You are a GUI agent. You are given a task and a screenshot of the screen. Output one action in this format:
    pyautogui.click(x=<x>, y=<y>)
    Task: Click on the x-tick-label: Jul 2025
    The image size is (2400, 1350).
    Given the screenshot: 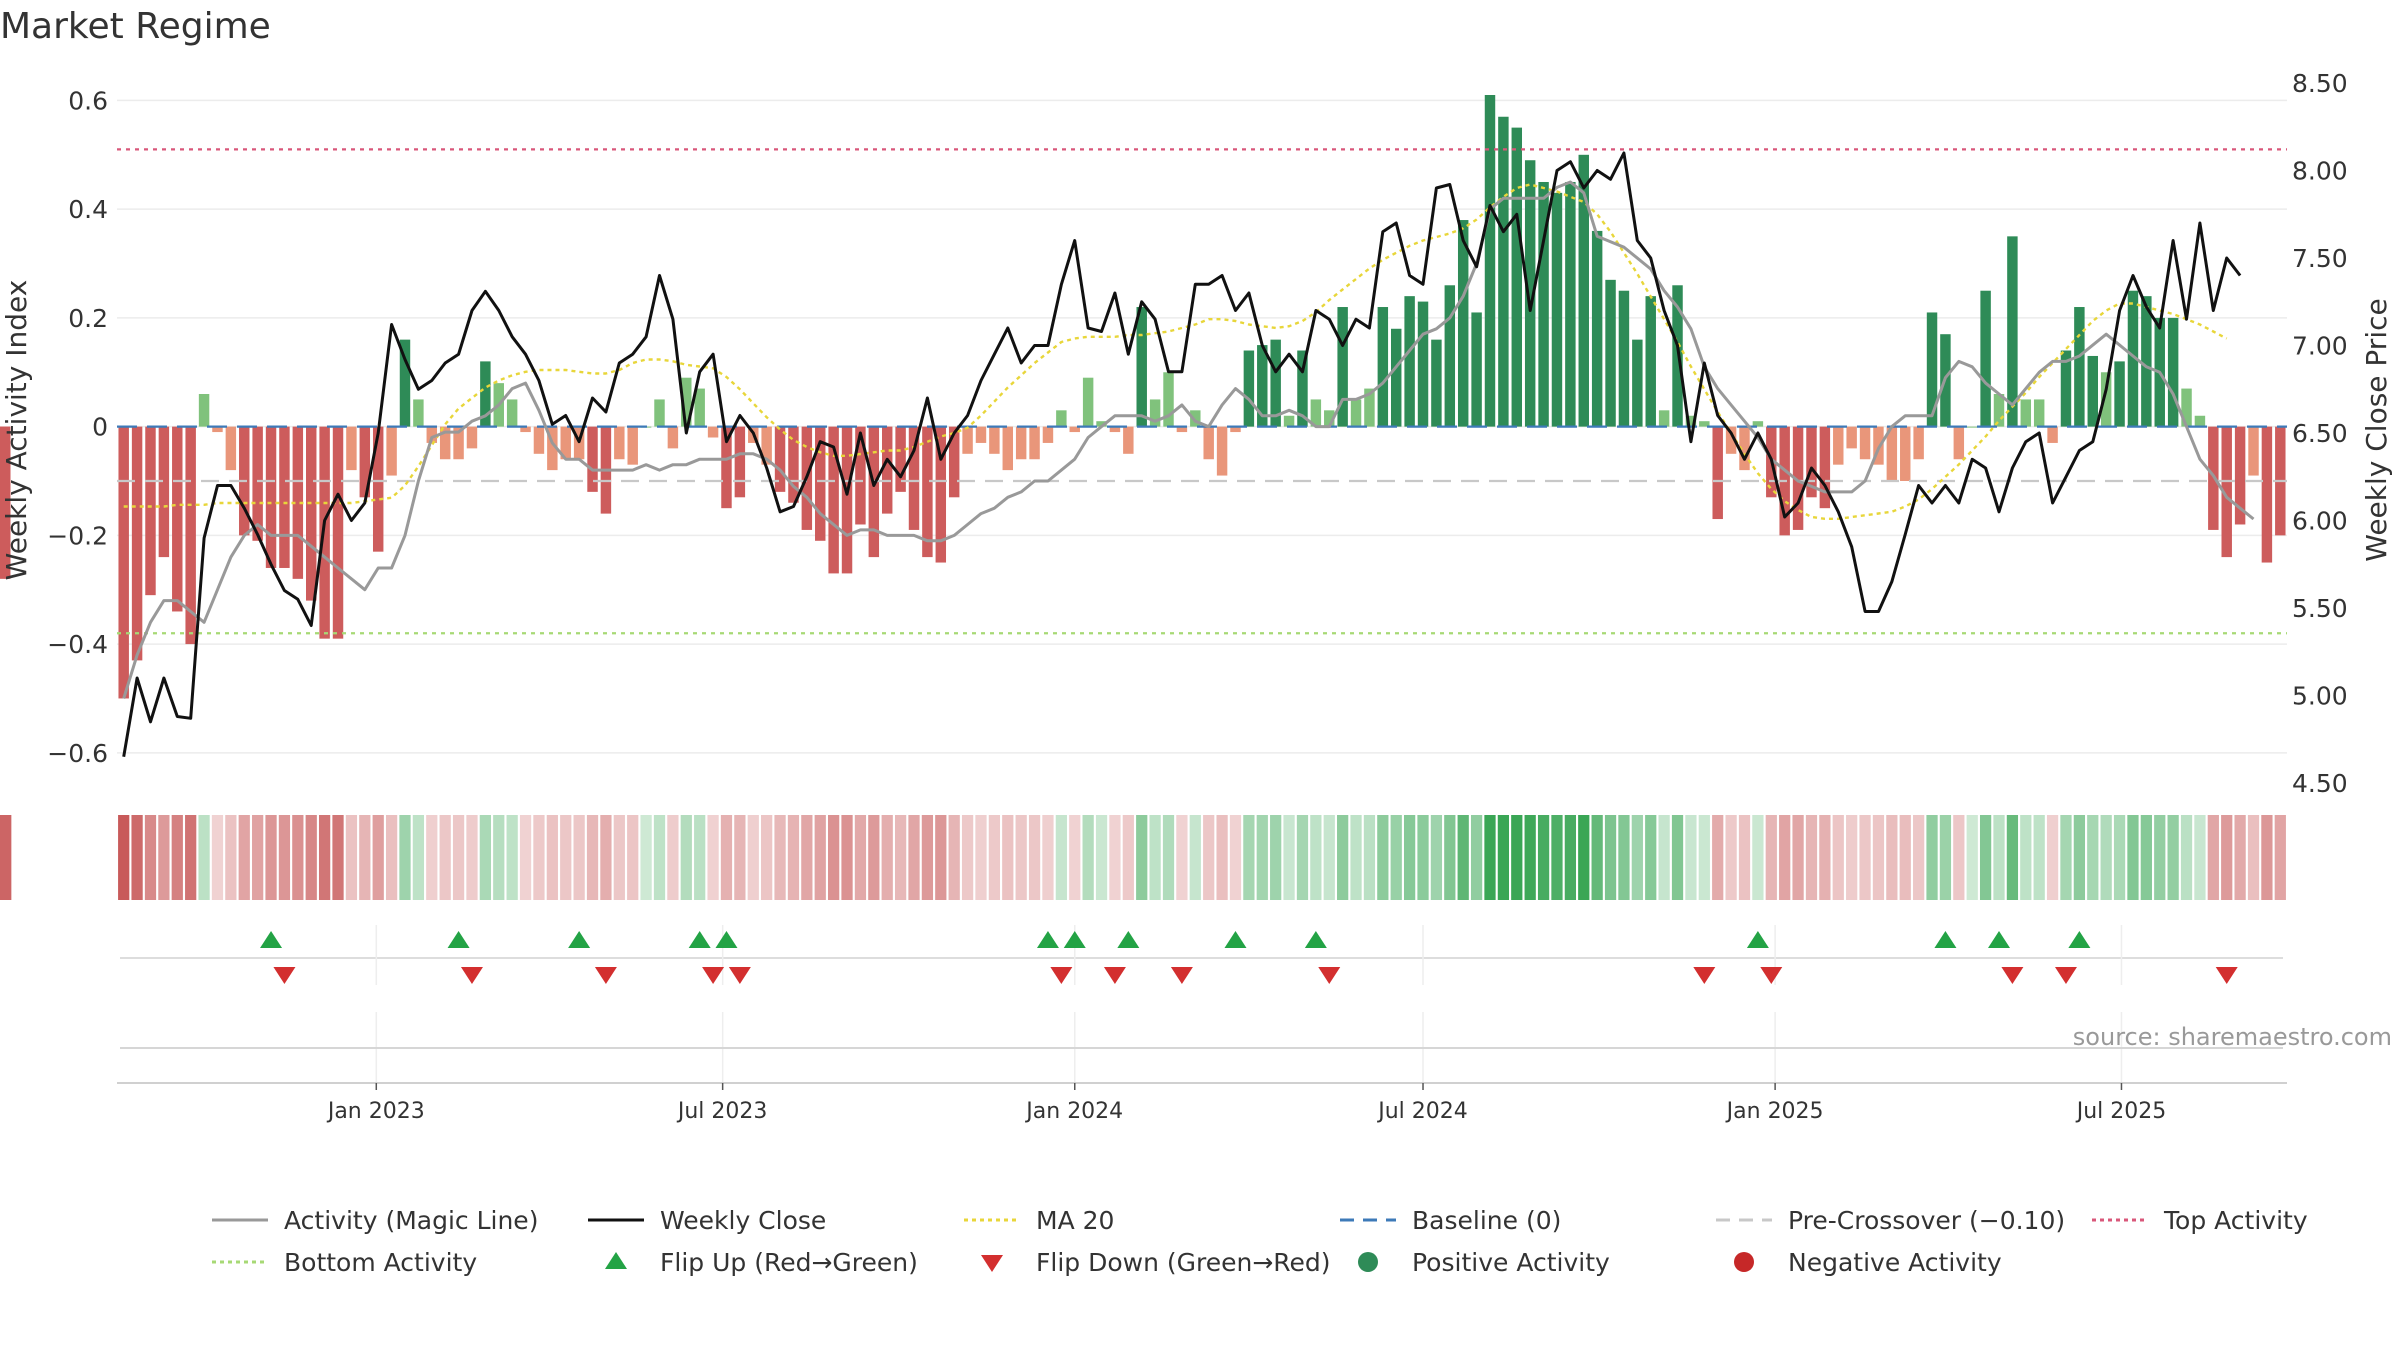 What is the action you would take?
    pyautogui.click(x=2121, y=1111)
    